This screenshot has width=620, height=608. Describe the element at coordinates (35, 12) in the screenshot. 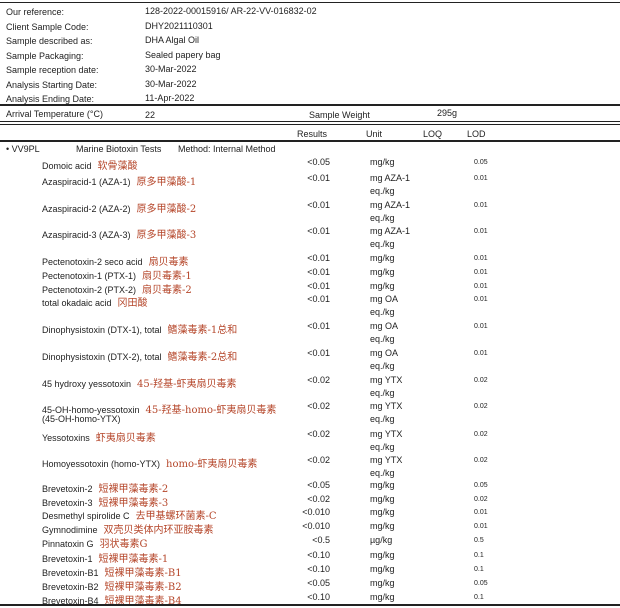

I see `info-label: Our reference:` at that location.